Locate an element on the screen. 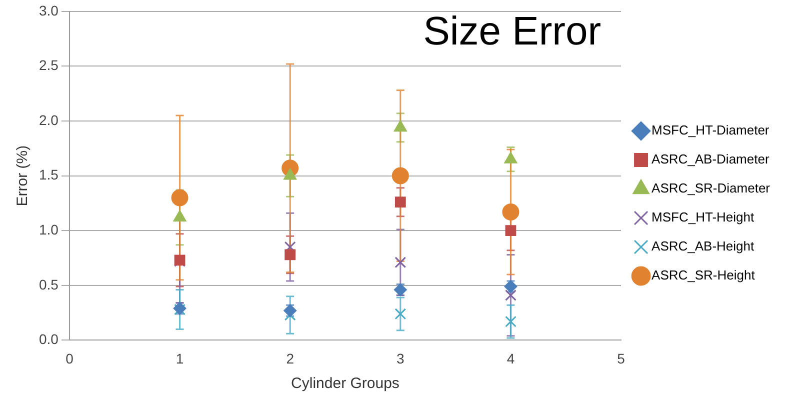 The image size is (800, 402). x-axis-title: Cylinder Groups is located at coordinates (345, 383).